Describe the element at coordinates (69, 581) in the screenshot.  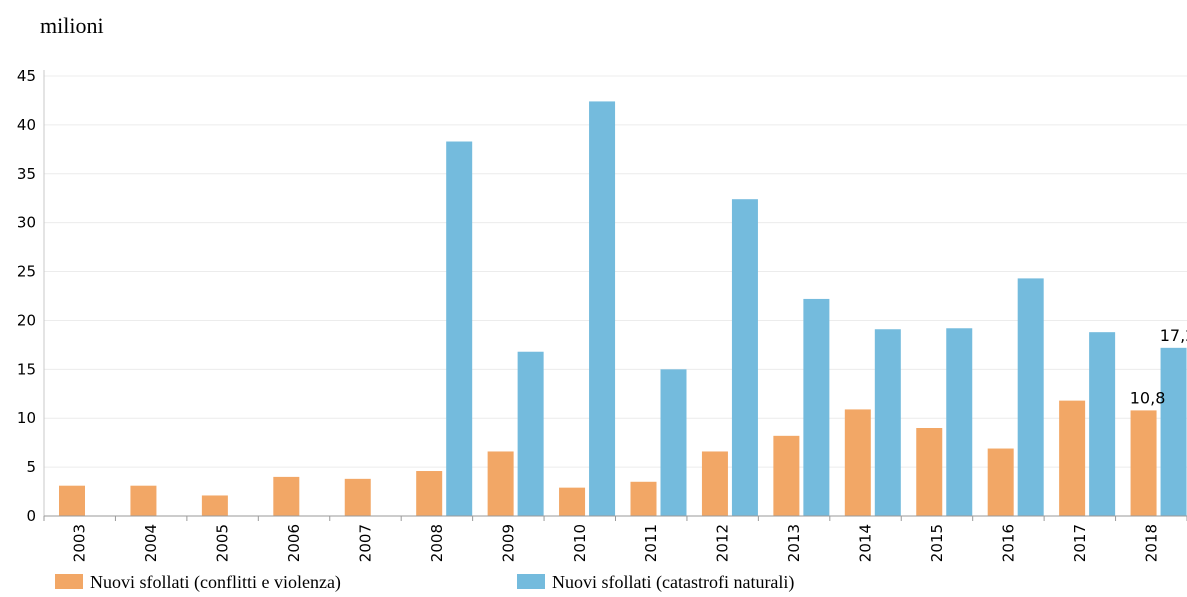
I see `legend-swatch-conflitti` at that location.